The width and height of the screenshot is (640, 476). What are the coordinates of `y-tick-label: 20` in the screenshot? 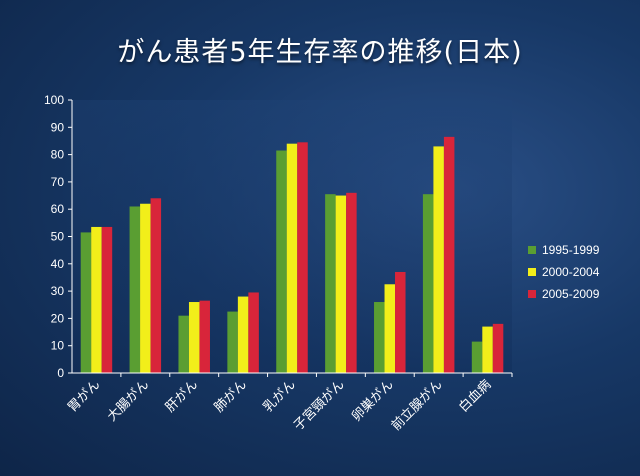 It's located at (58, 318).